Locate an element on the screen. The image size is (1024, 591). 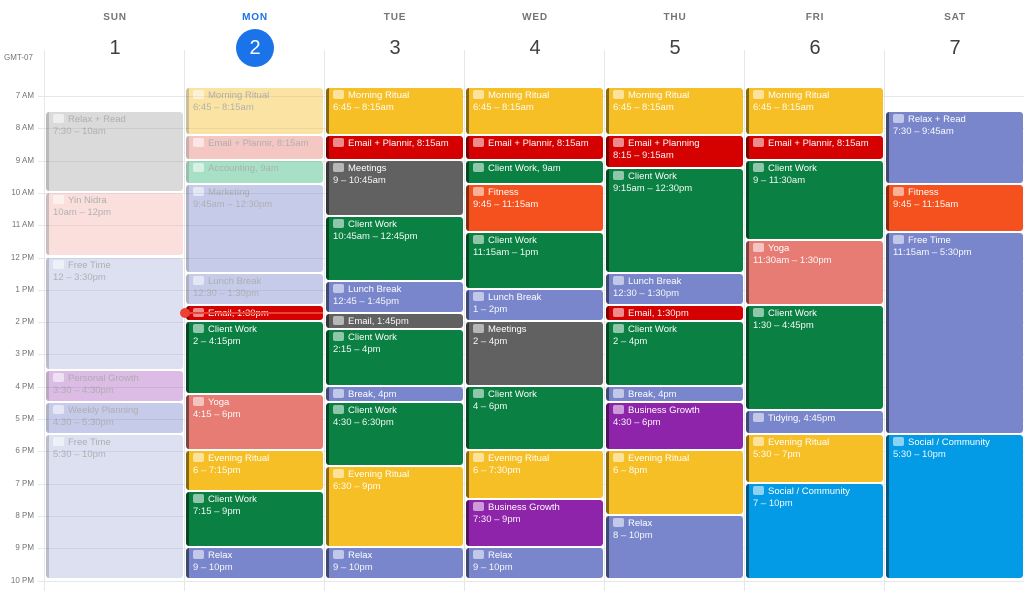
calendar-event: Business Growth 4:30 – 6pm is located at coordinates (674, 426).